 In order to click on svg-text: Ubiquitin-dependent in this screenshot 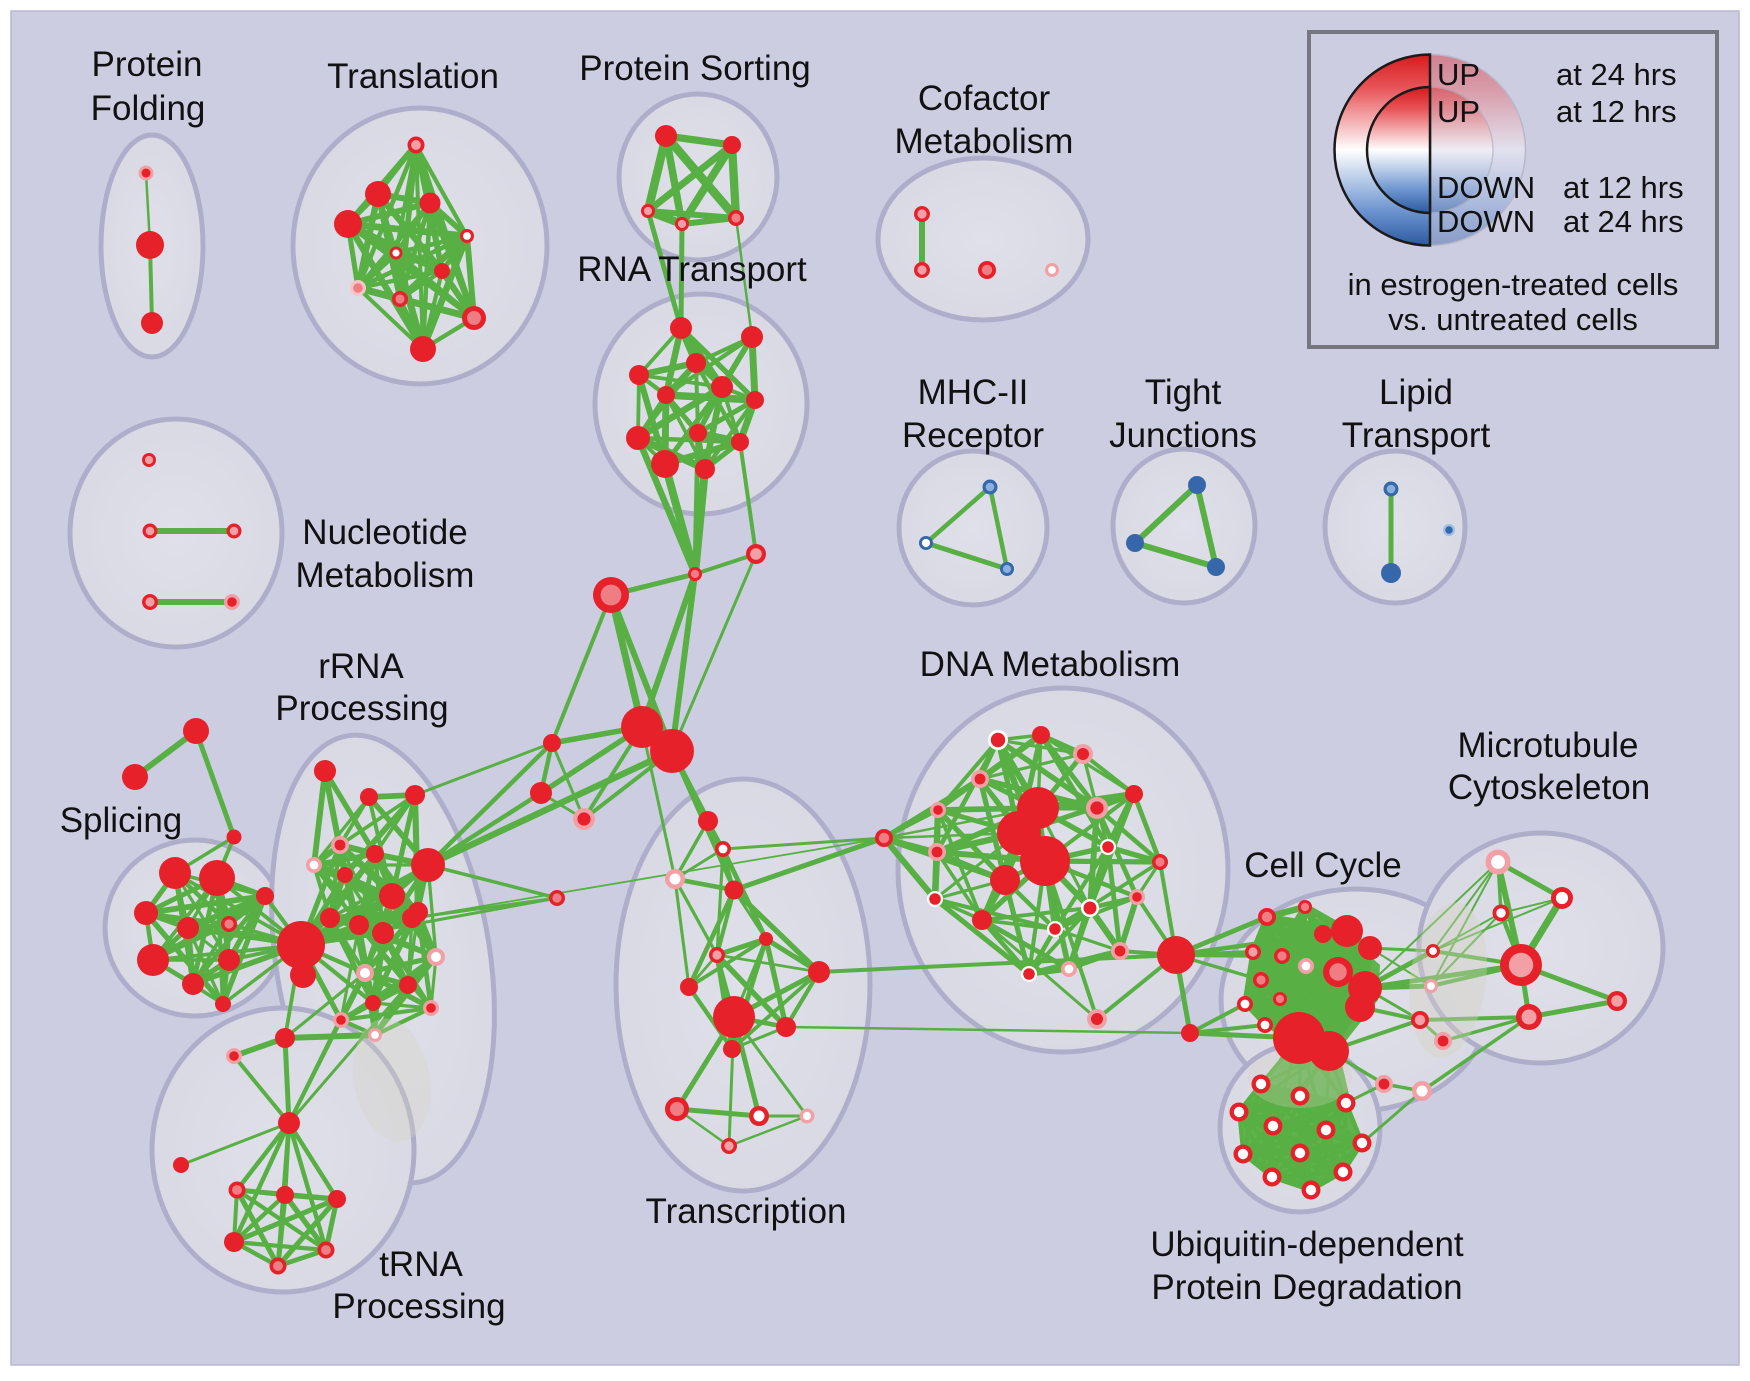, I will do `click(1307, 1244)`.